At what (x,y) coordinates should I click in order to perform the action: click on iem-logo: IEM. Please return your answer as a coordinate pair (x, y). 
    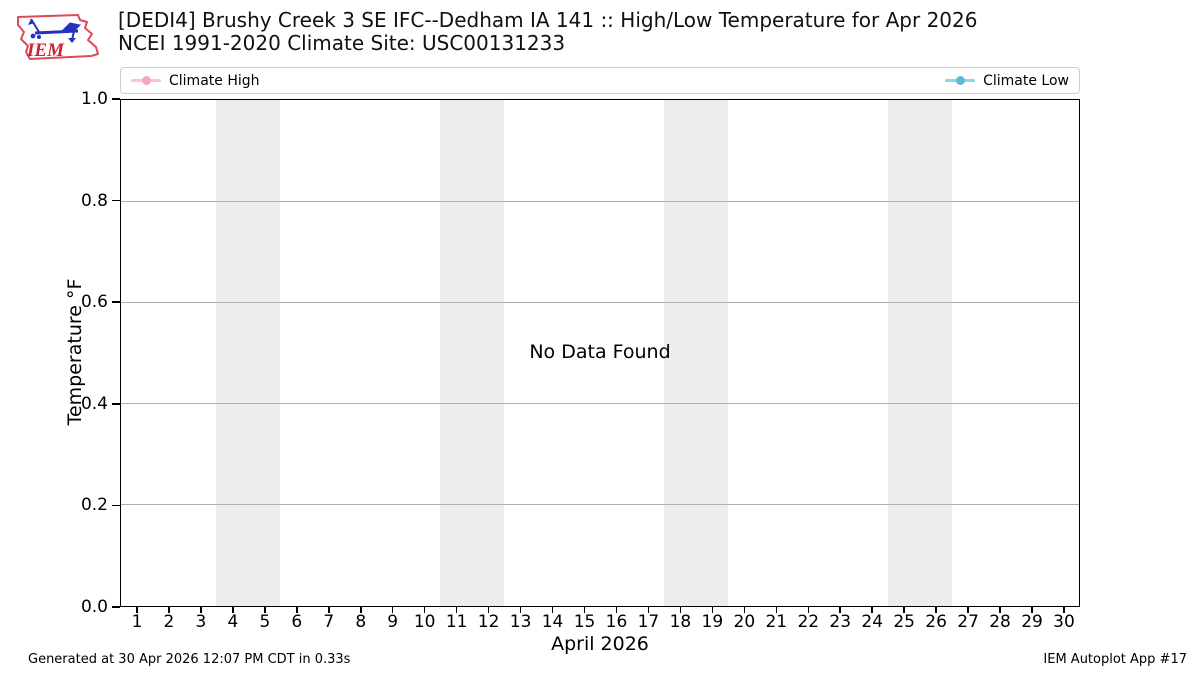
    Looking at the image, I should click on (58, 37).